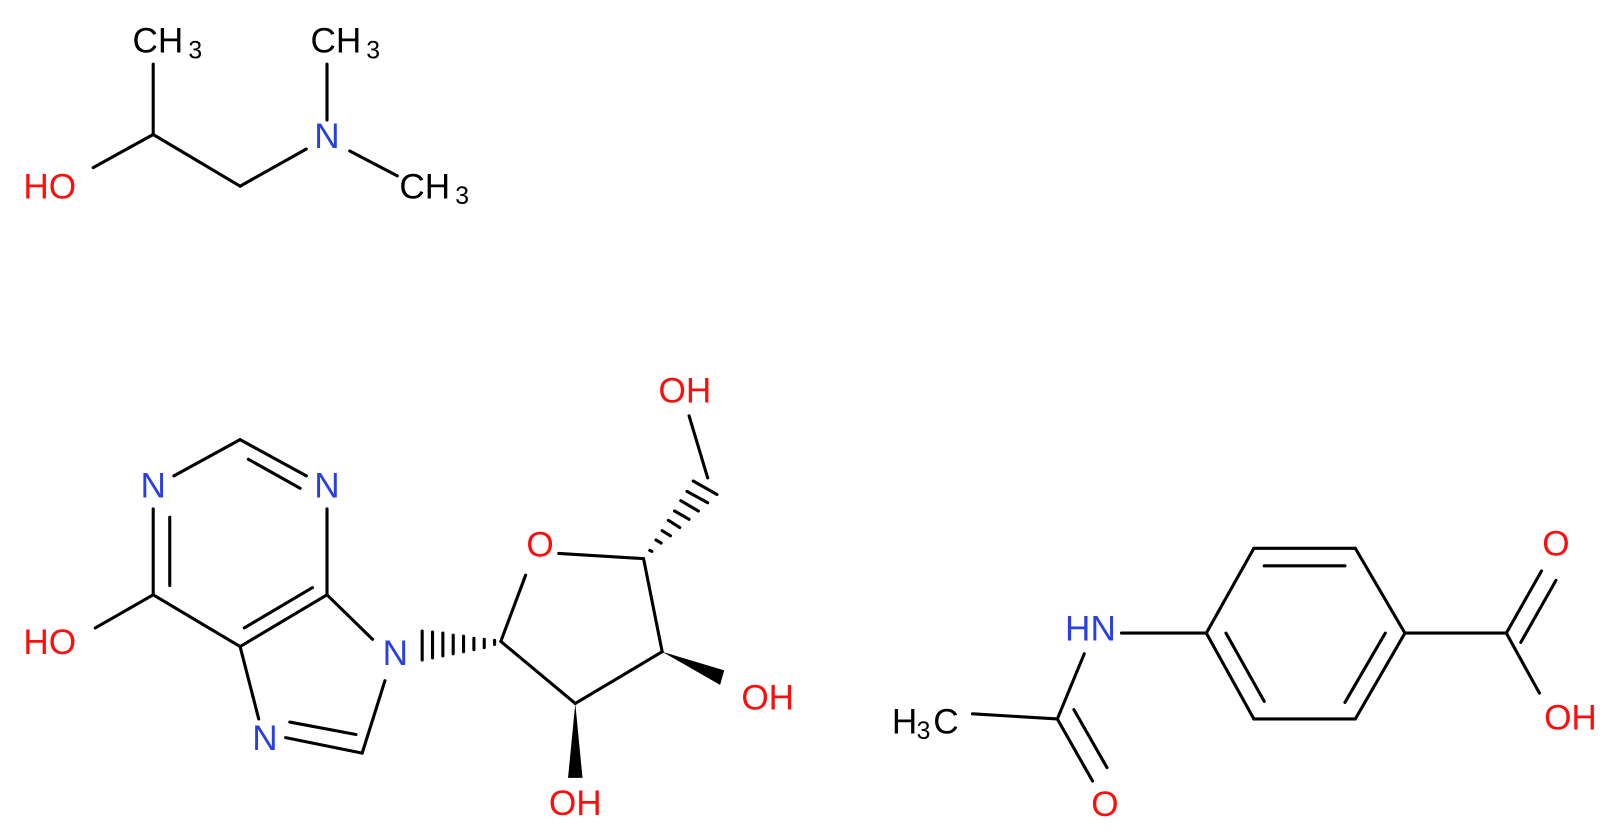 This screenshot has height=840, width=1614. What do you see at coordinates (945, 721) in the screenshot?
I see `atom-label: C` at bounding box center [945, 721].